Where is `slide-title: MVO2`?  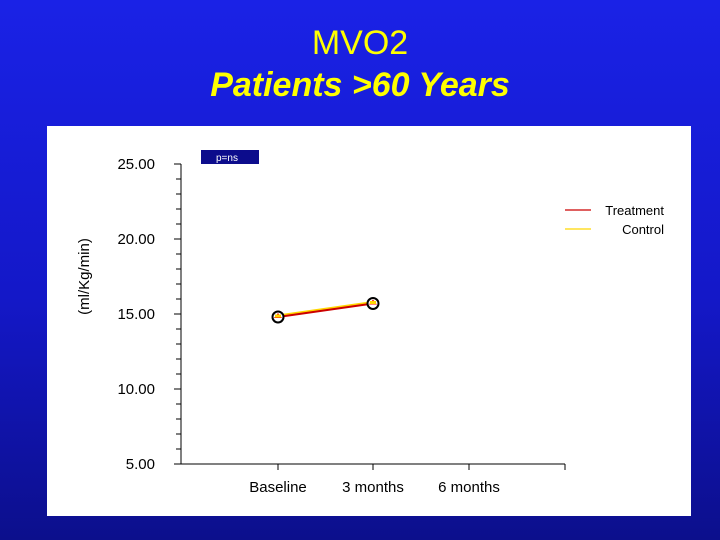
slide-title: MVO2 is located at coordinates (360, 43).